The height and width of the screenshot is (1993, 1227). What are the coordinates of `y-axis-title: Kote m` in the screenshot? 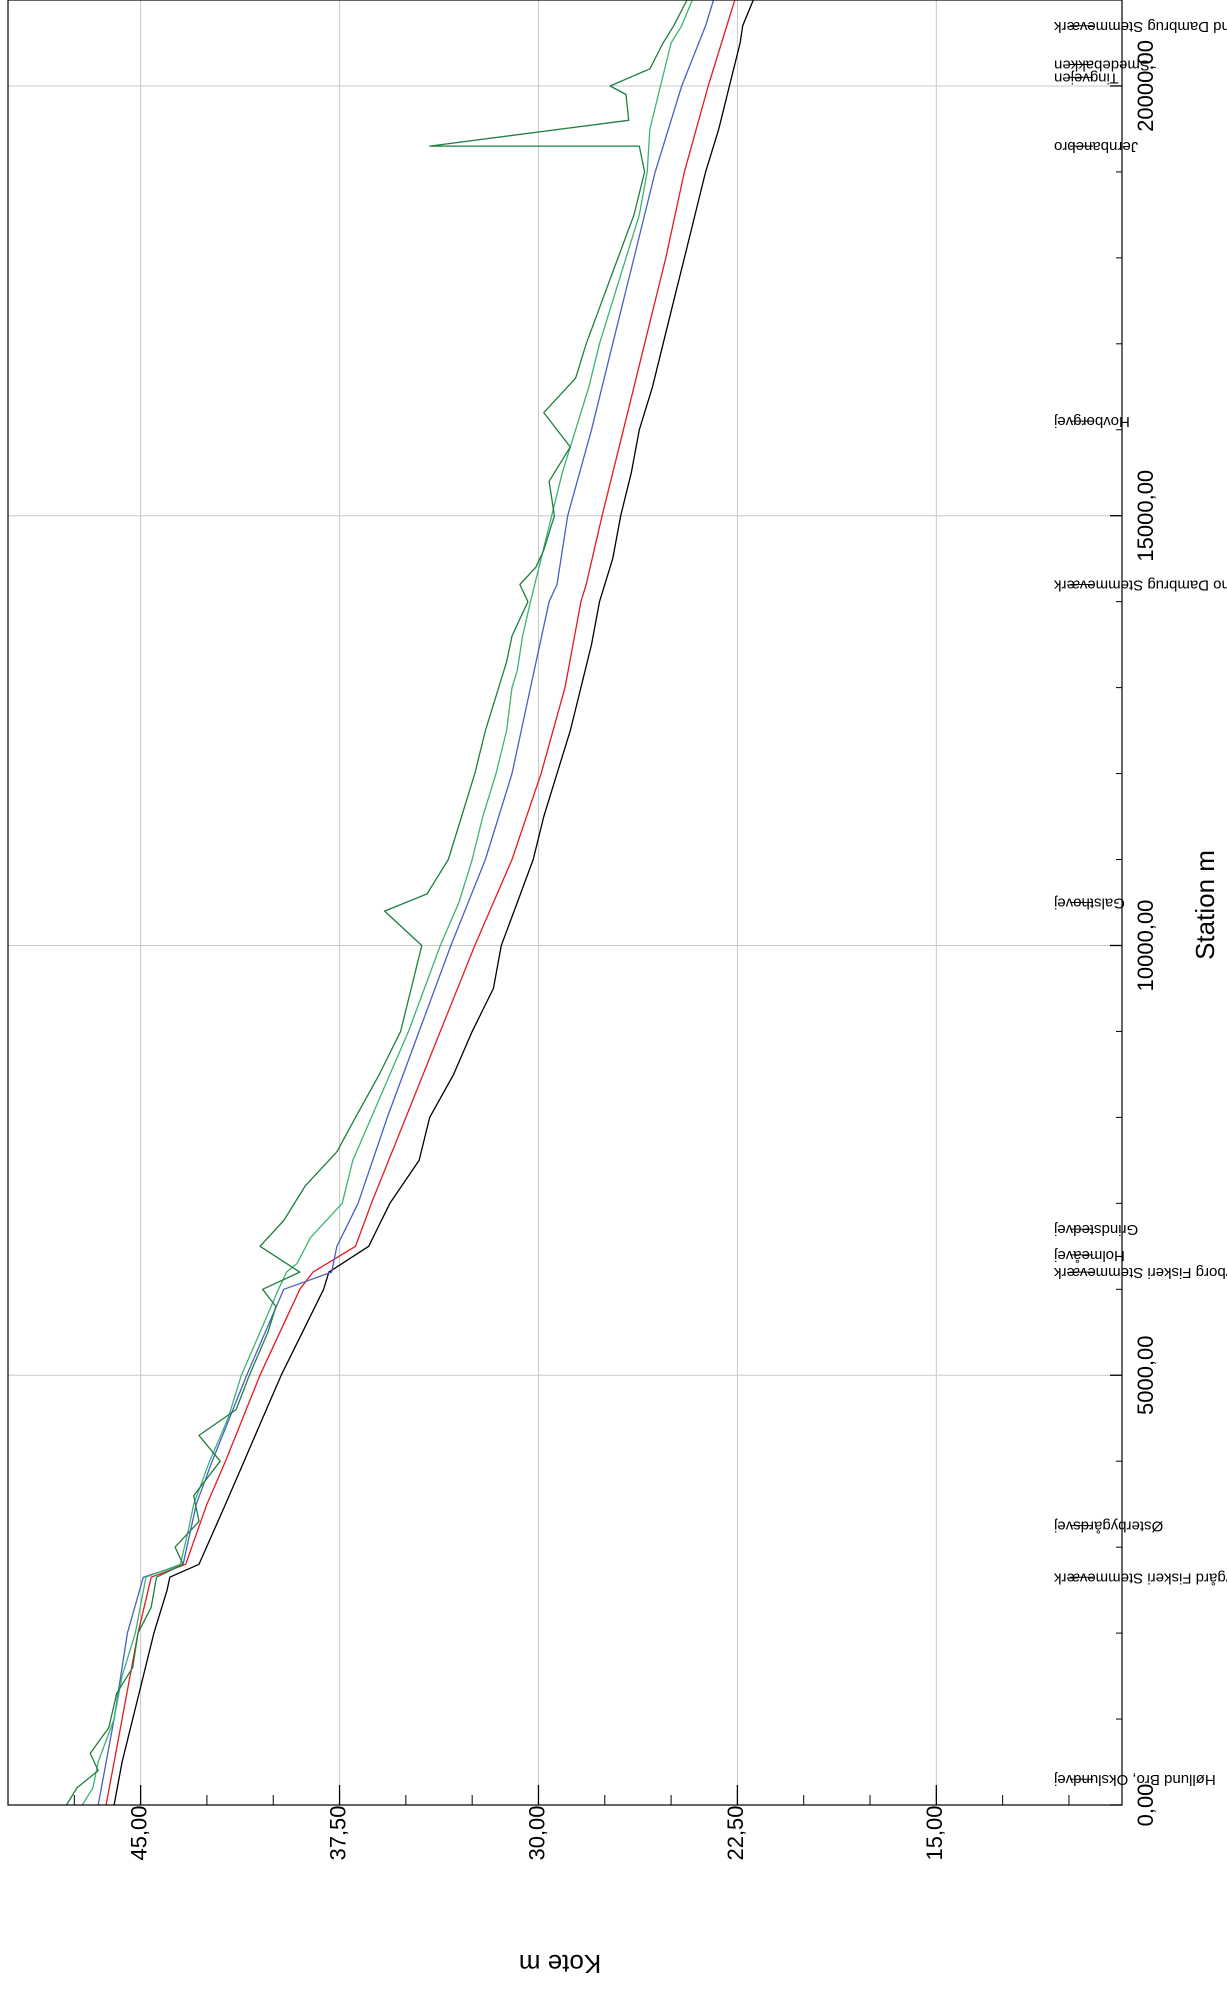 It's located at (560, 1964).